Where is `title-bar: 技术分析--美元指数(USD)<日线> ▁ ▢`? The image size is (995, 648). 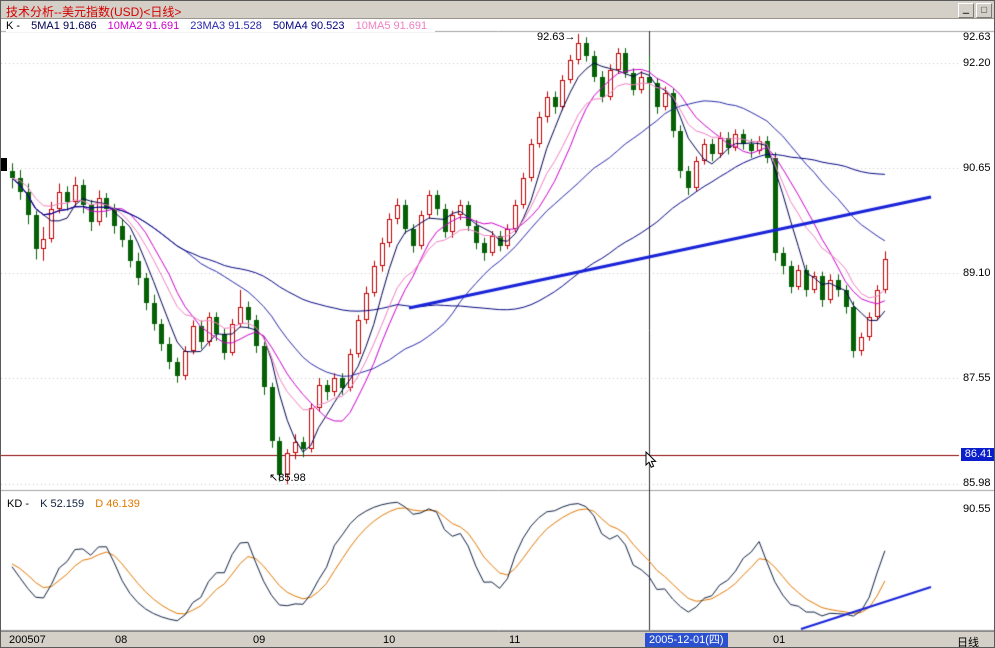
title-bar: 技术分析--美元指数(USD)<日线> ▁ ▢ is located at coordinates (497, 10).